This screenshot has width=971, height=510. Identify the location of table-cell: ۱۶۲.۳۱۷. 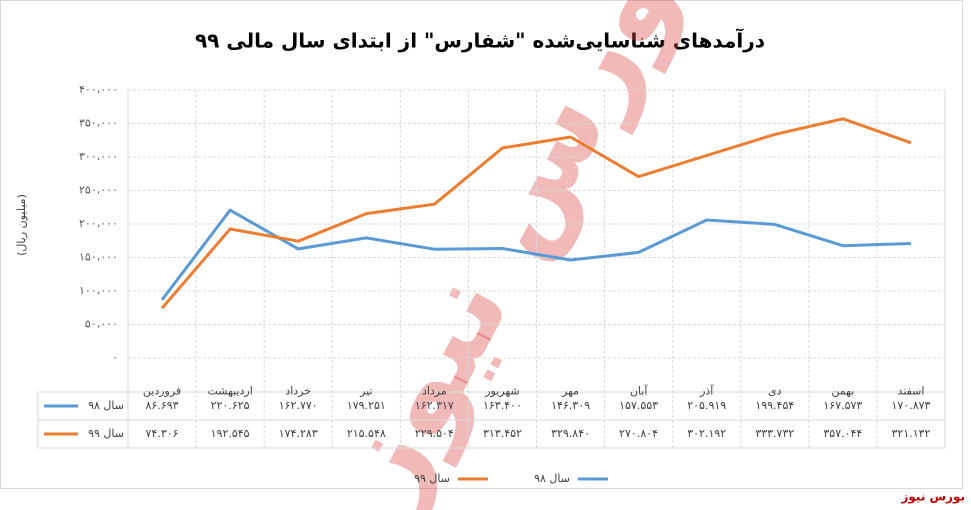
(434, 405).